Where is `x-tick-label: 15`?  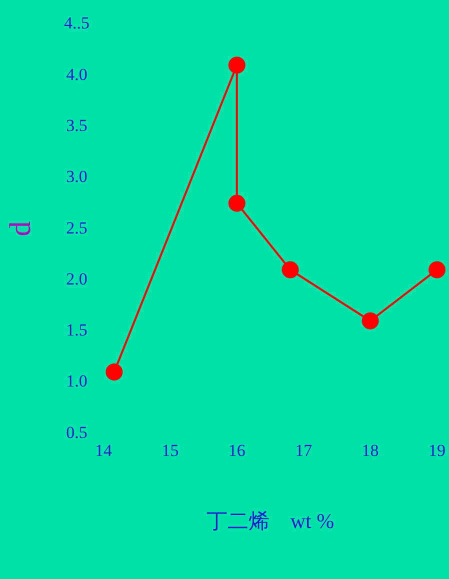 x-tick-label: 15 is located at coordinates (170, 450).